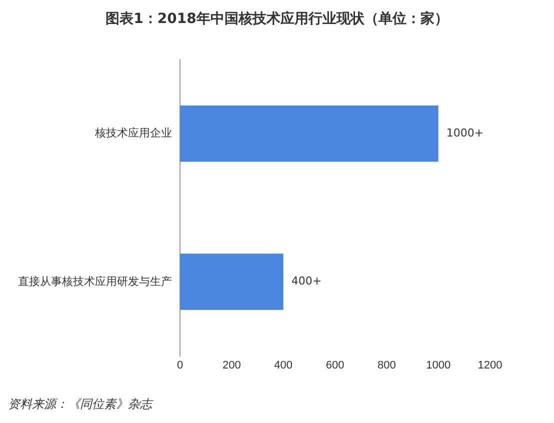 This screenshot has width=554, height=423. What do you see at coordinates (283, 365) in the screenshot?
I see `x-tick-label: 400` at bounding box center [283, 365].